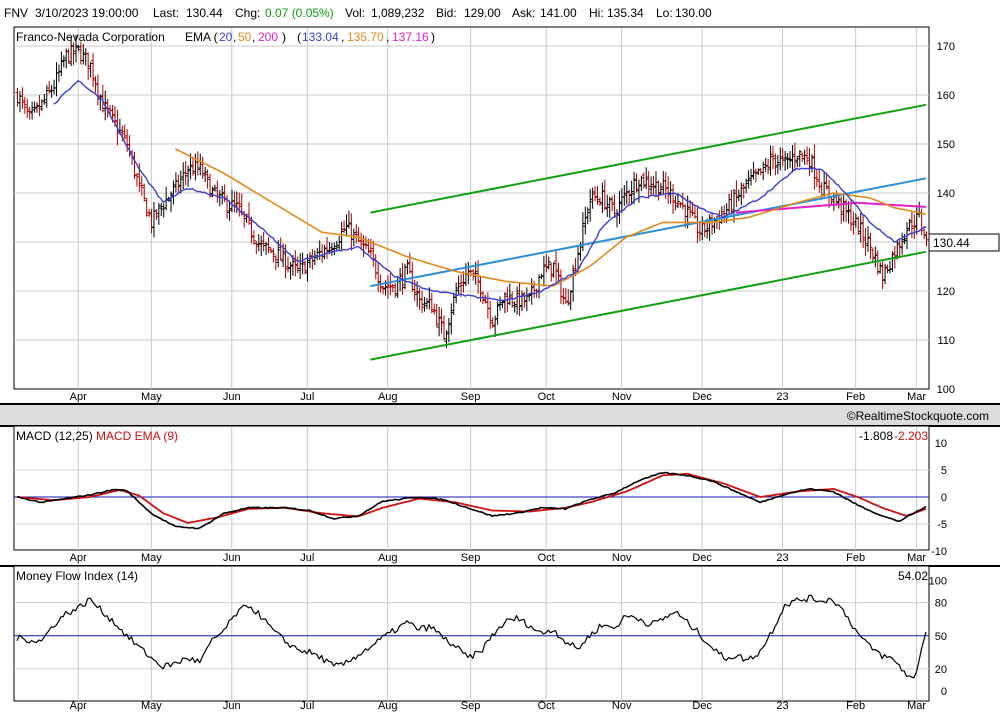 Image resolution: width=1000 pixels, height=712 pixels. I want to click on lo-label: Lo:, so click(664, 13).